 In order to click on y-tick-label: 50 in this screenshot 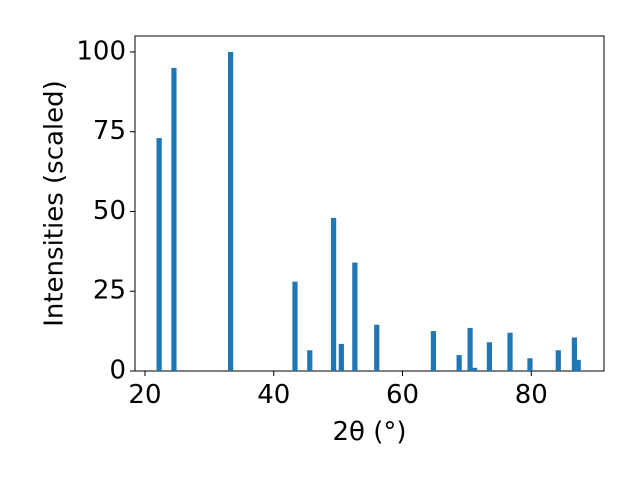, I will do `click(109, 211)`.